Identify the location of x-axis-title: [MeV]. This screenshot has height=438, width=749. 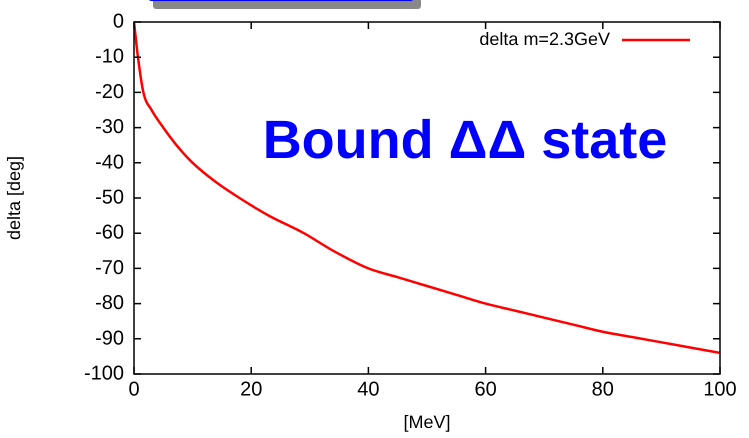
(427, 422).